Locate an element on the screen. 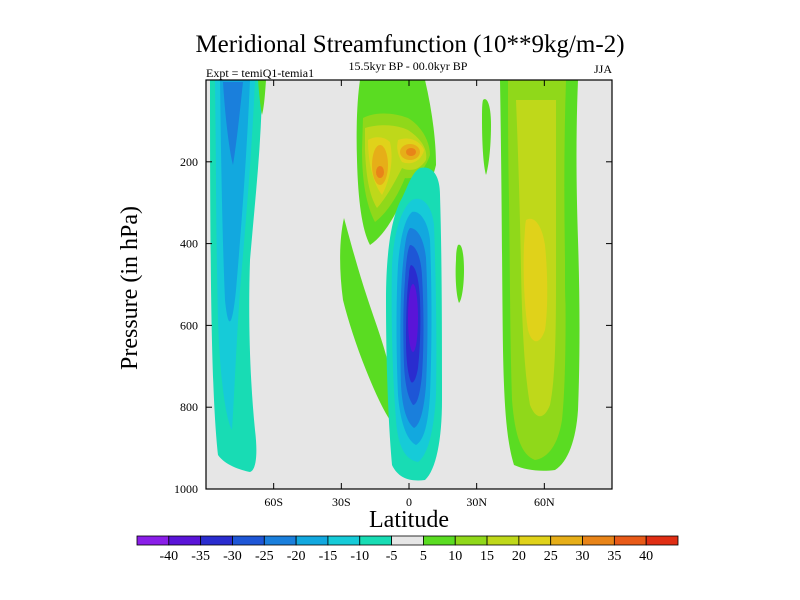 Image resolution: width=800 pixels, height=600 pixels. colorbar: -40 -35 -30 -25 -20 -15 -10 -5 5 10 15 20 25 30 35 40 is located at coordinates (407, 549).